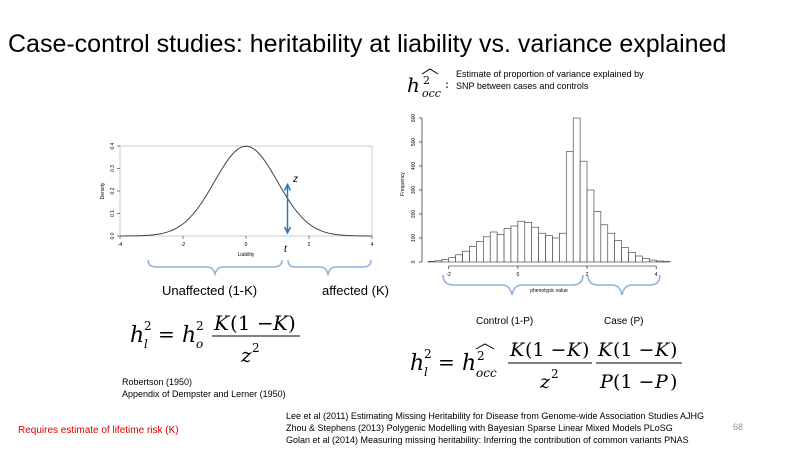  What do you see at coordinates (414, 214) in the screenshot?
I see `y-tick-label: 200` at bounding box center [414, 214].